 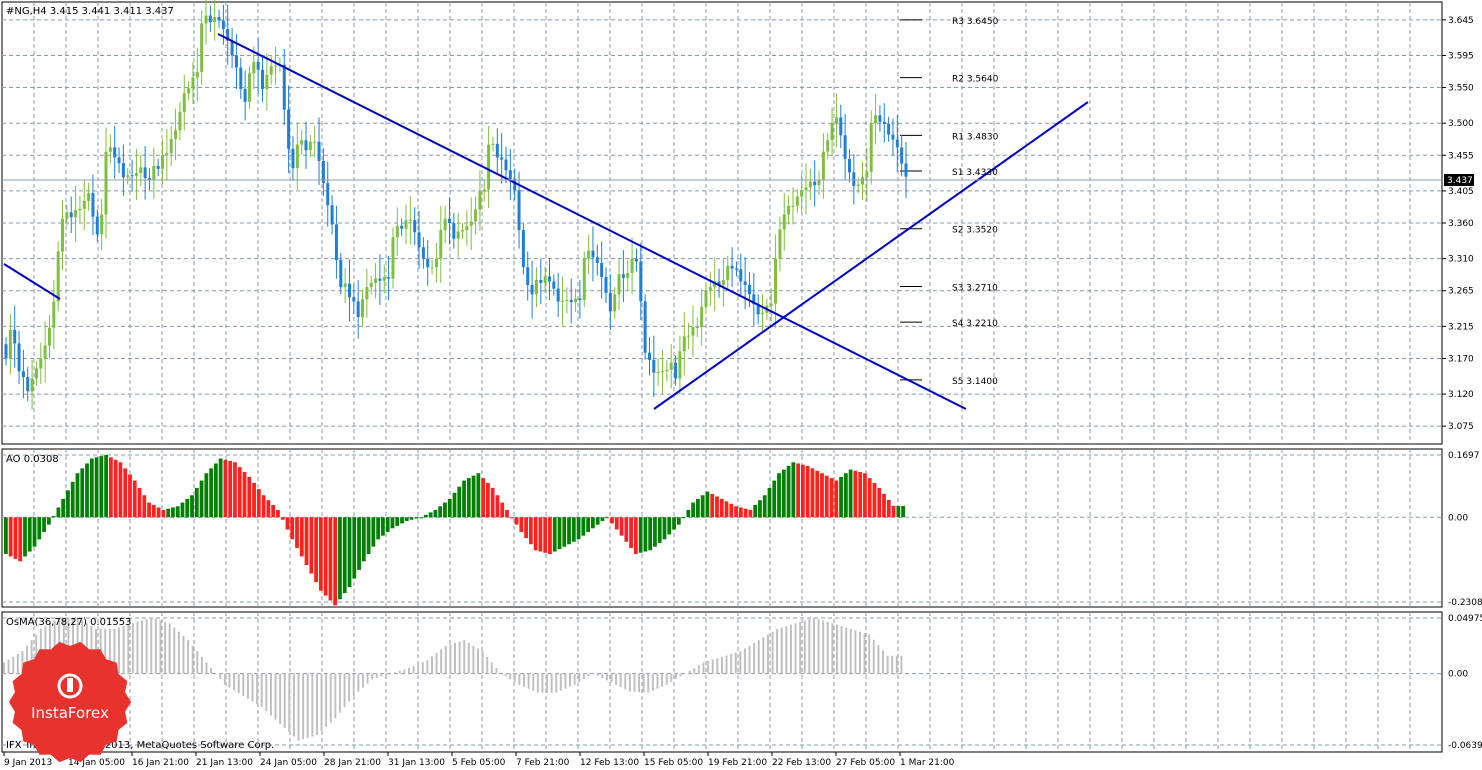 I want to click on price-tick-label: 3.405, so click(x=1461, y=192).